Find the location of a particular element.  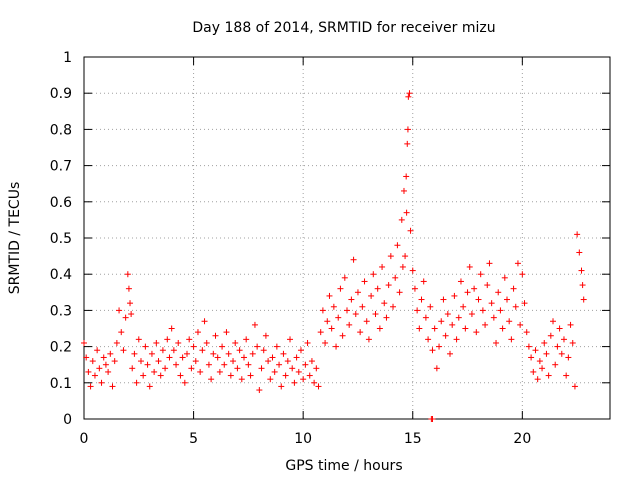

y-tick-label: 0.9 is located at coordinates (61, 94).